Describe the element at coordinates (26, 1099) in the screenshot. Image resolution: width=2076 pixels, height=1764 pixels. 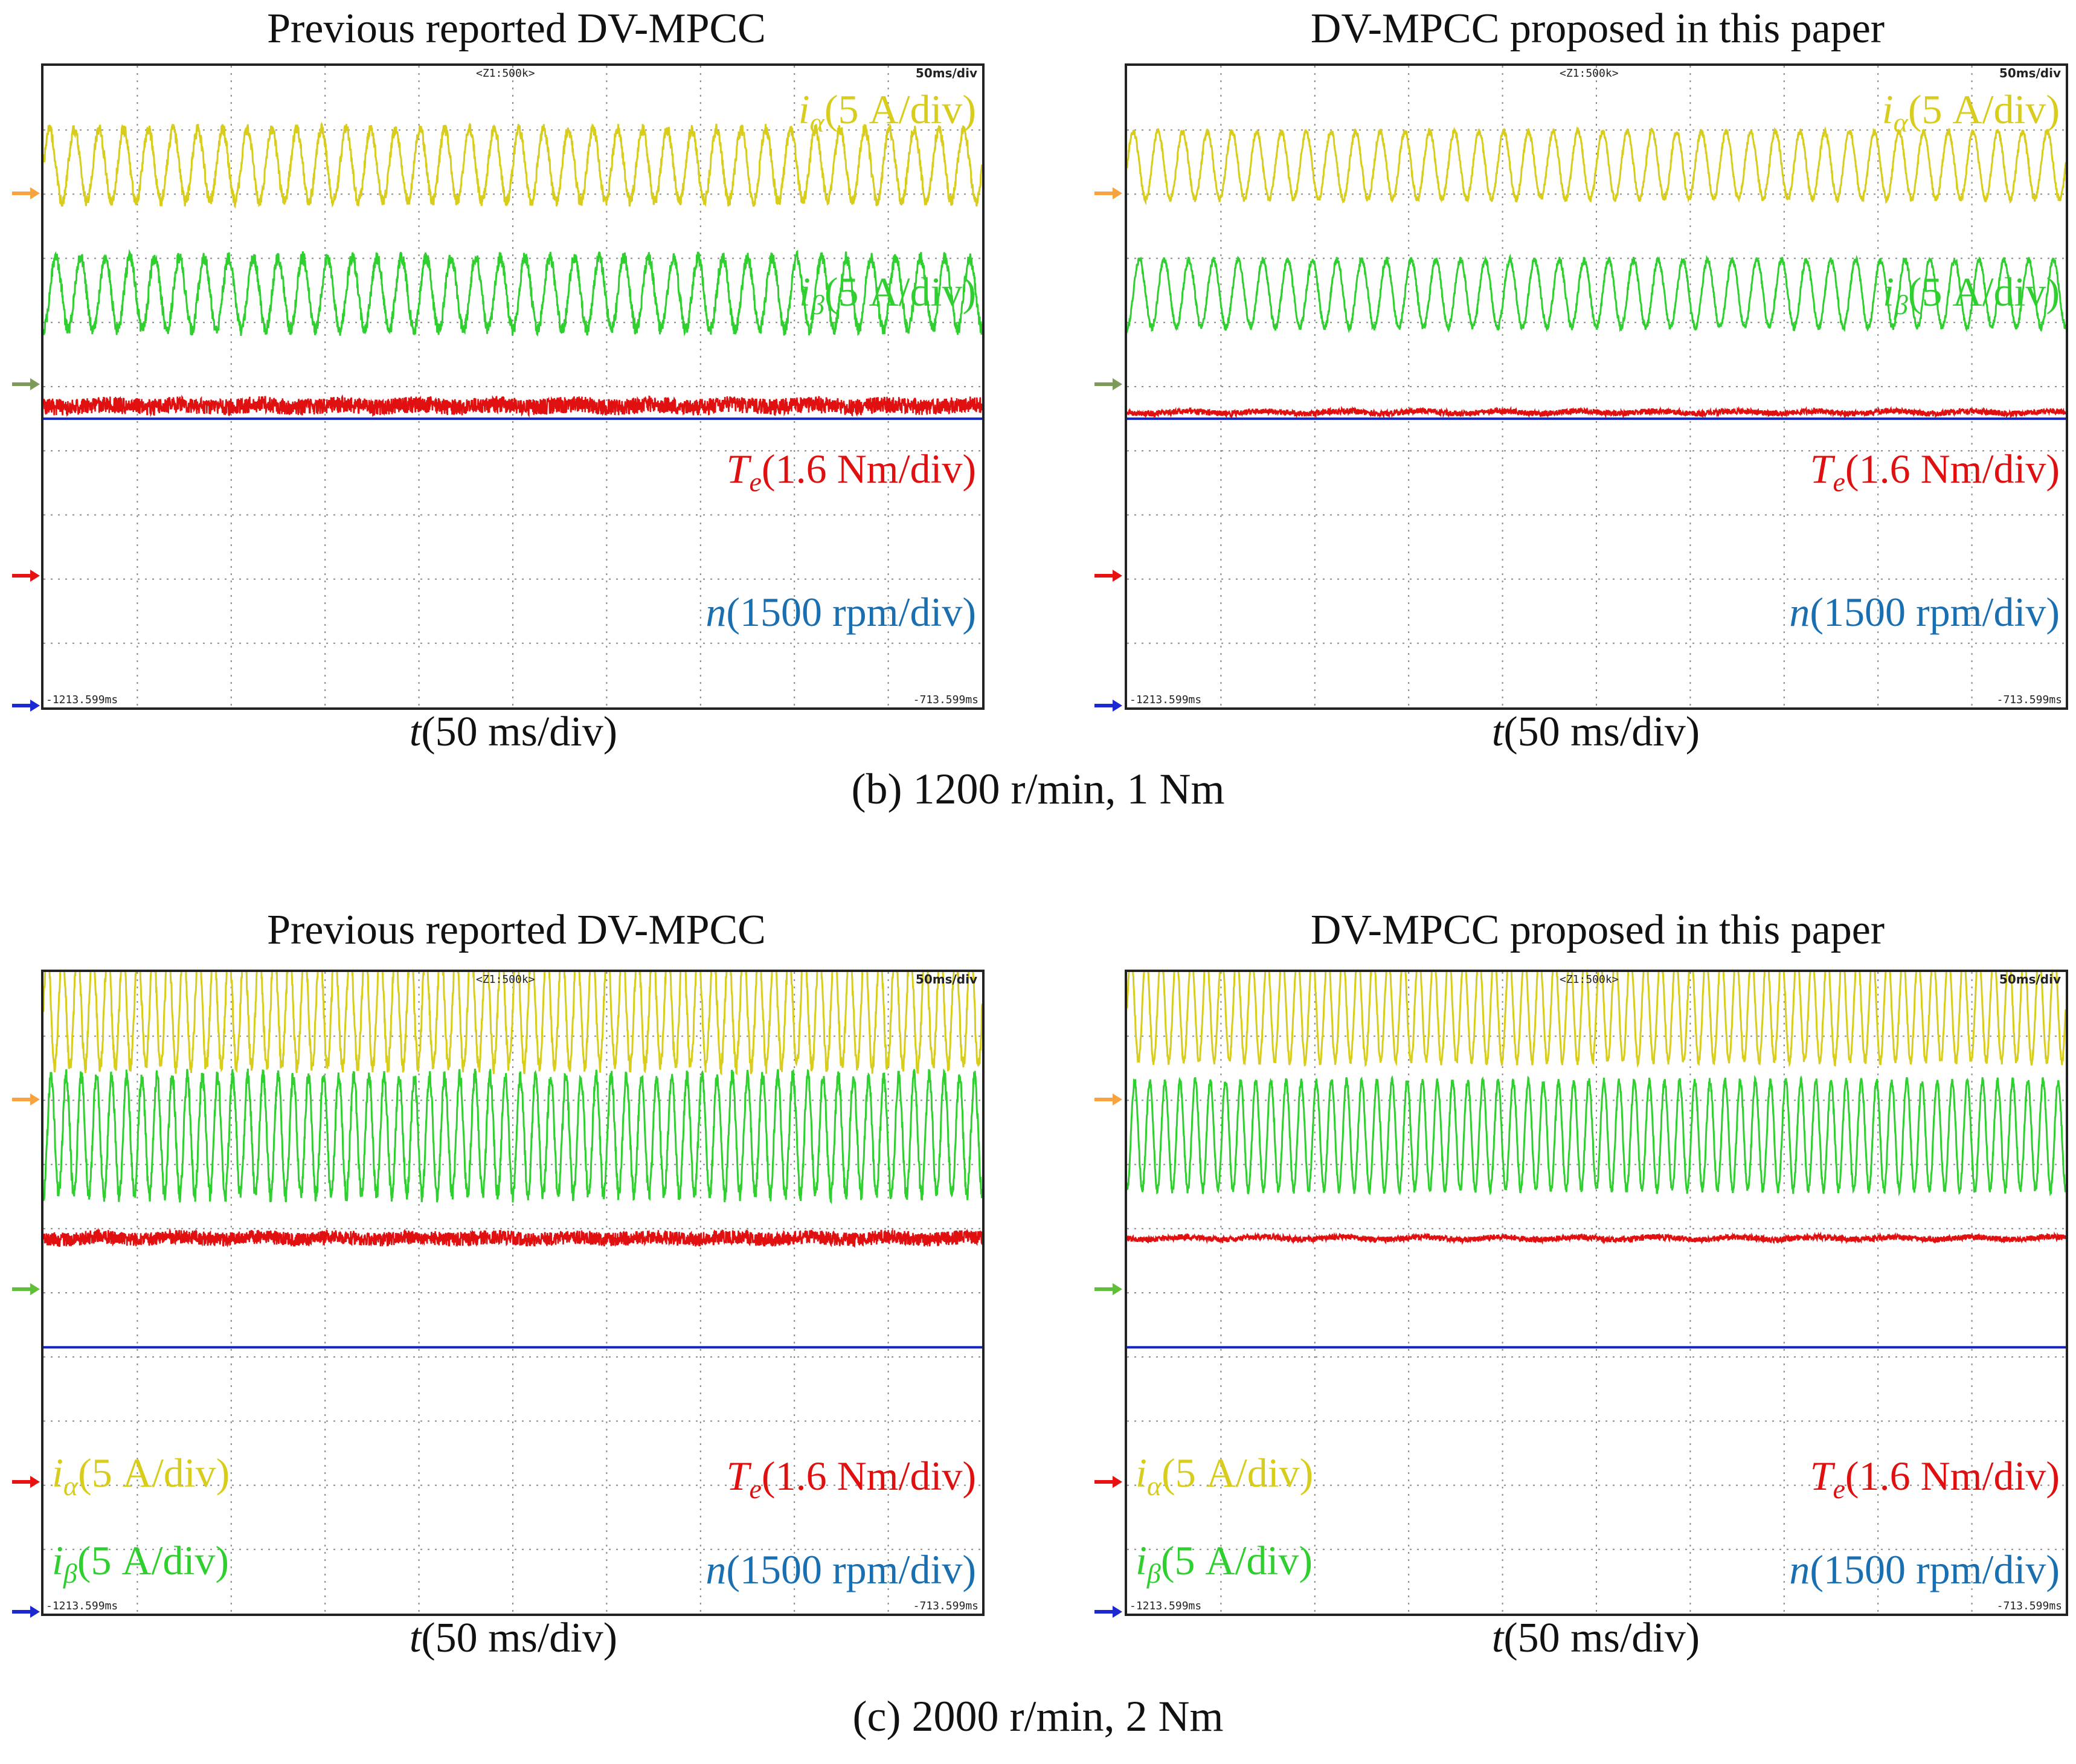
I see `ch1-marker-c-left` at that location.